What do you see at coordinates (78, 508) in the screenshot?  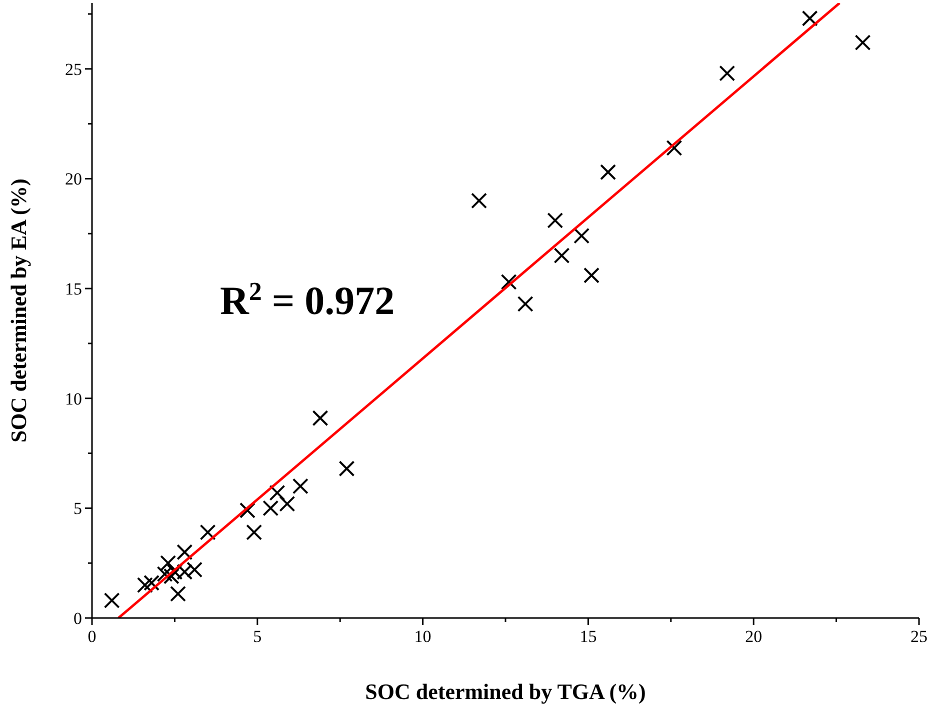 I see `y-tick-label: 5` at bounding box center [78, 508].